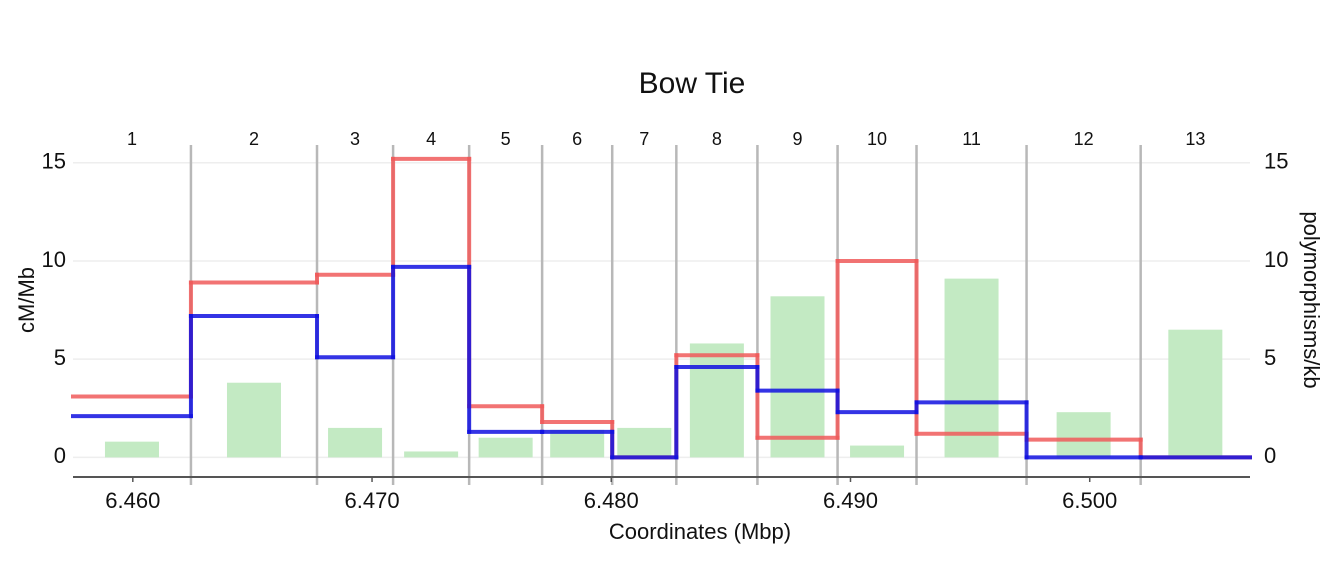 The height and width of the screenshot is (565, 1338). What do you see at coordinates (717, 139) in the screenshot?
I see `window-label: 8` at bounding box center [717, 139].